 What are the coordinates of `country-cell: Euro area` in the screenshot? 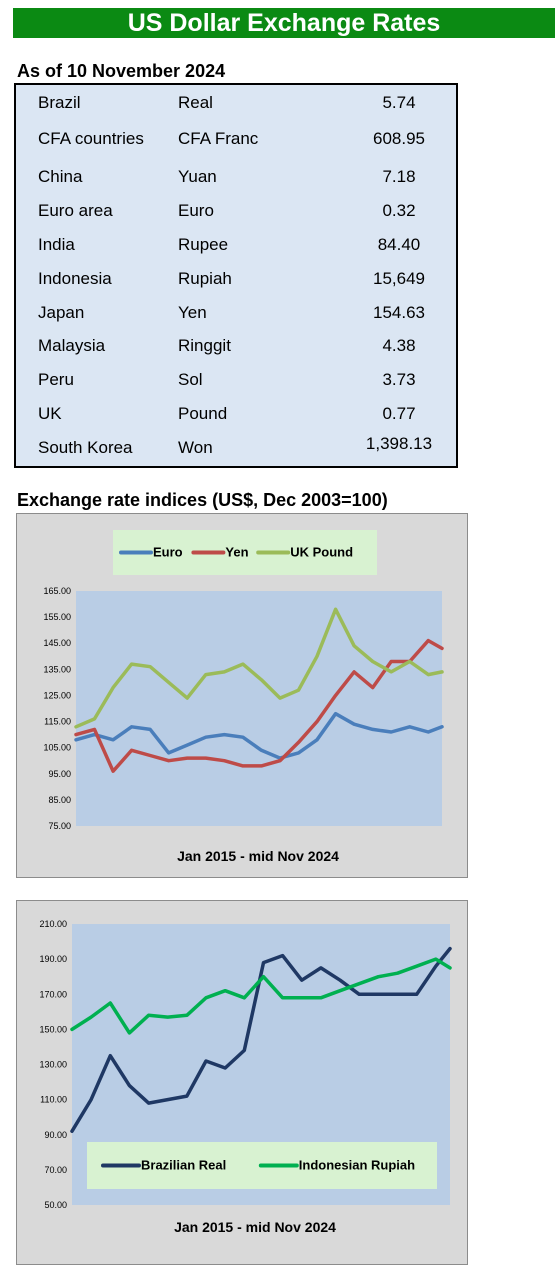 It's located at (75, 210).